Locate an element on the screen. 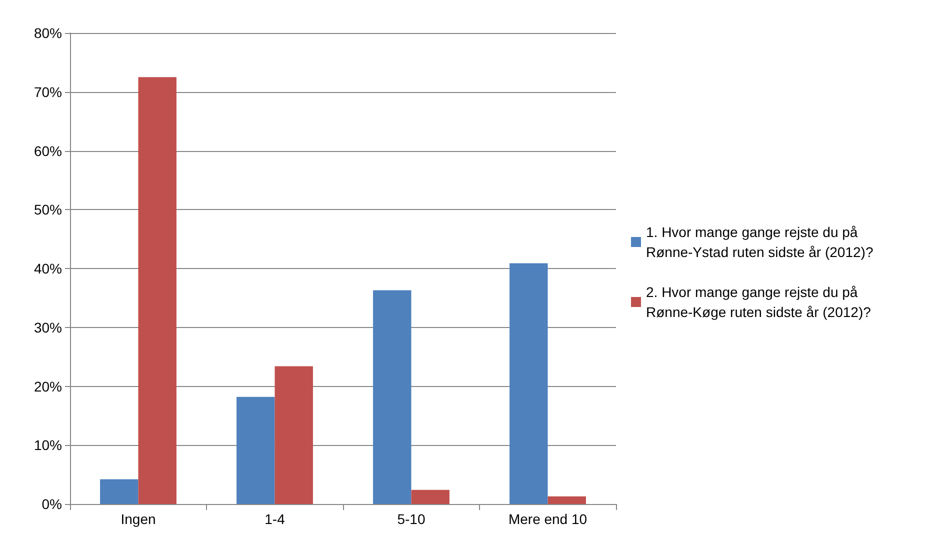 The width and height of the screenshot is (946, 544). x-tick-label: 5-10 is located at coordinates (411, 519).